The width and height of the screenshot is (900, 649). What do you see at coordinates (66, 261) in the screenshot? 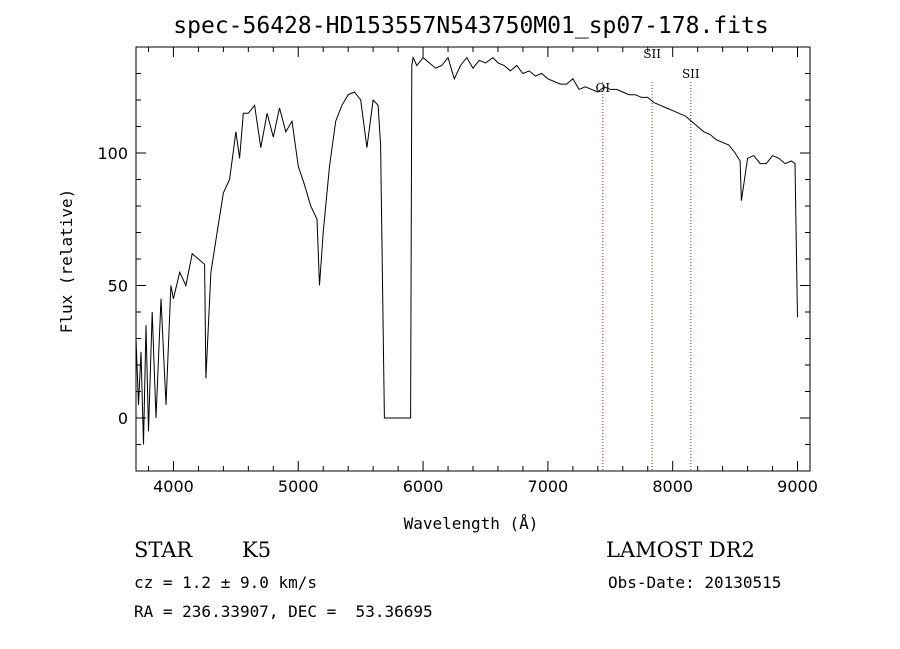
I see `y-axis-label: Flux (relative)` at bounding box center [66, 261].